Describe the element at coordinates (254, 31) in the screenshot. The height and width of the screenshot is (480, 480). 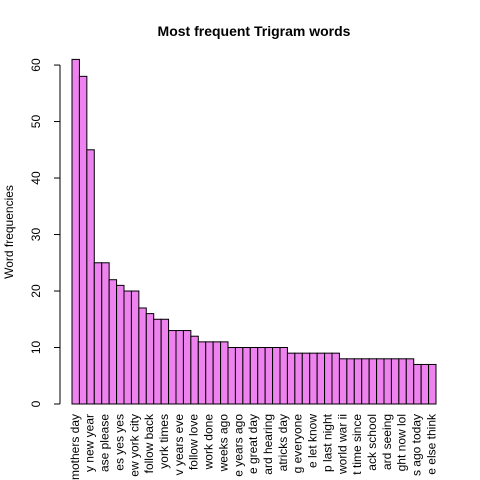
I see `chart-title: Most frequent Trigram words` at that location.